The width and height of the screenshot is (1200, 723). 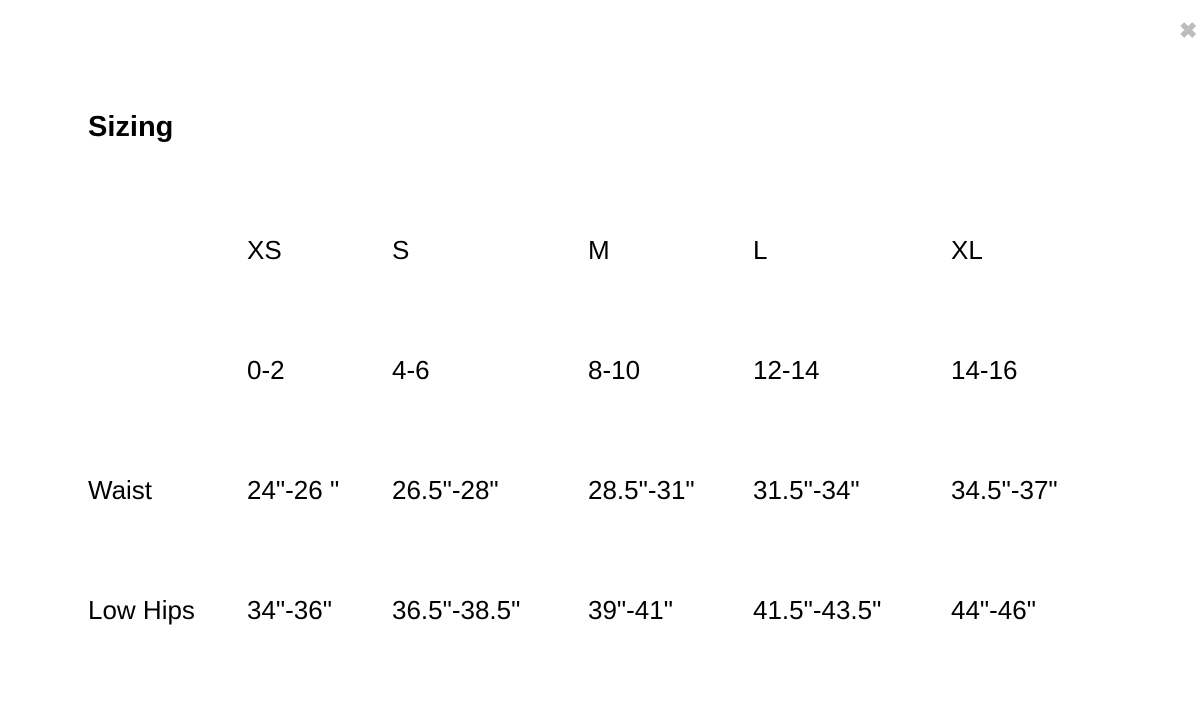 What do you see at coordinates (411, 370) in the screenshot?
I see `table-cell: 4-6` at bounding box center [411, 370].